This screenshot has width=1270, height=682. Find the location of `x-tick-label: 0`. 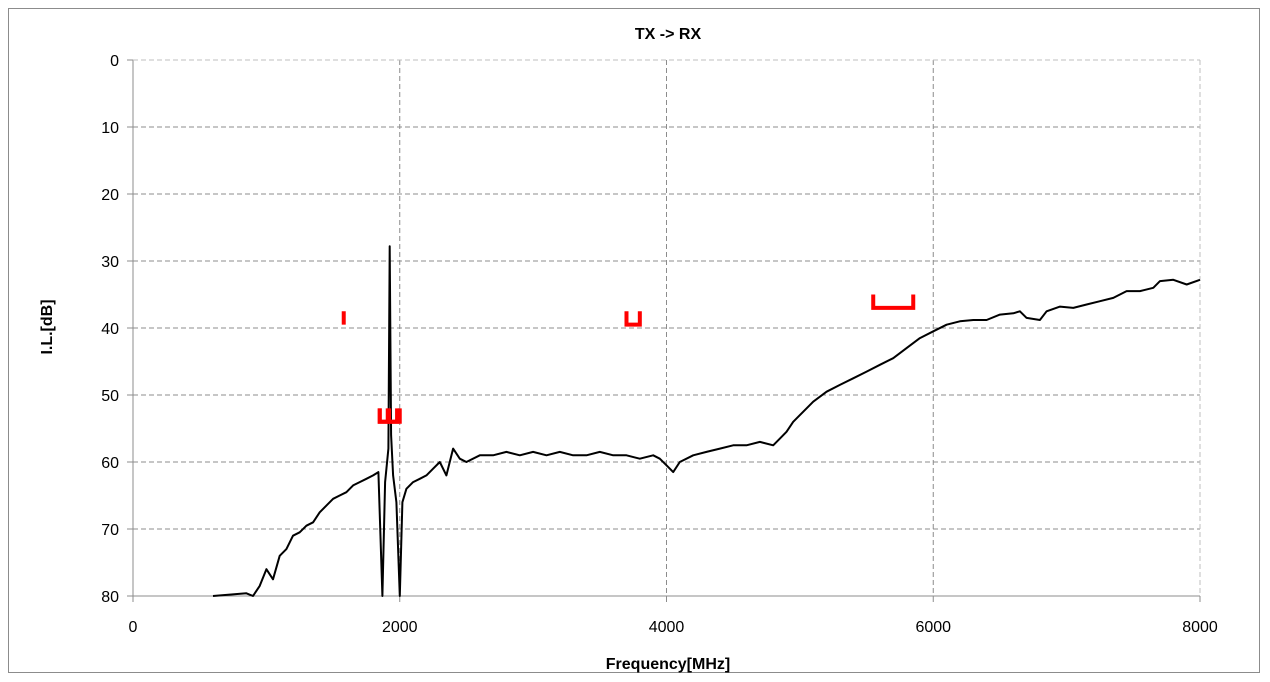

x-tick-label: 0 is located at coordinates (133, 627).